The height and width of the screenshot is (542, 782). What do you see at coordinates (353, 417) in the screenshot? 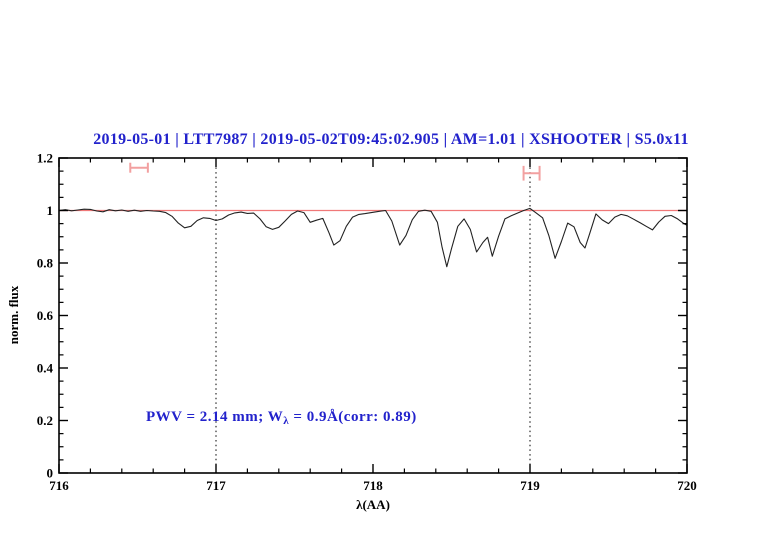
I see `pwv-annotation-suffix: = 0.9Å(corr: 0.89)` at bounding box center [353, 417].